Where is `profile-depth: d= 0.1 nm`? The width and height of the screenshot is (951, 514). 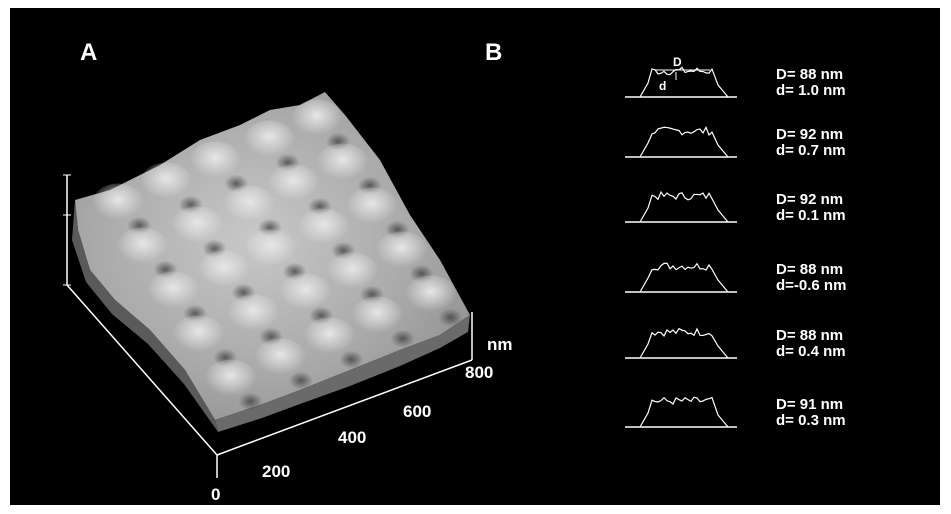
profile-depth: d= 0.1 nm is located at coordinates (811, 215).